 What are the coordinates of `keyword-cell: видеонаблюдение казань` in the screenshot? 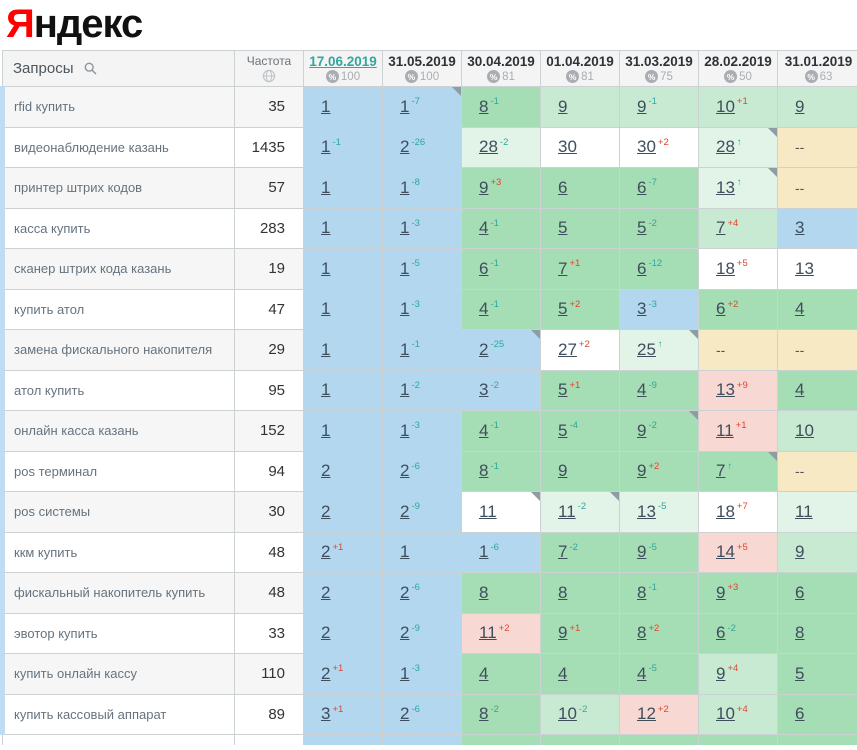 It's located at (117, 147).